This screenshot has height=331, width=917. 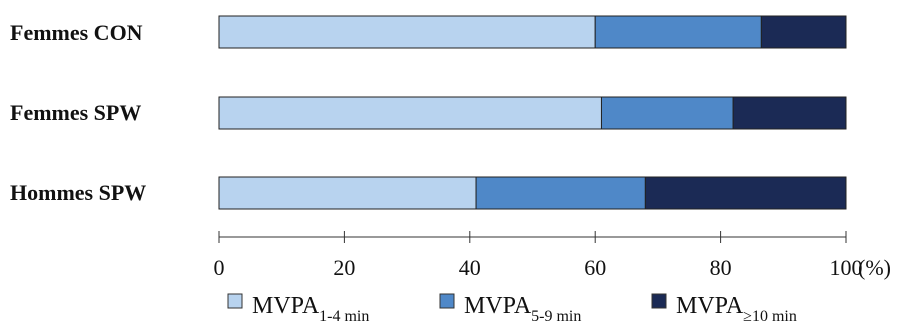 What do you see at coordinates (235, 301) in the screenshot?
I see `legend-swatch-1-4-min` at bounding box center [235, 301].